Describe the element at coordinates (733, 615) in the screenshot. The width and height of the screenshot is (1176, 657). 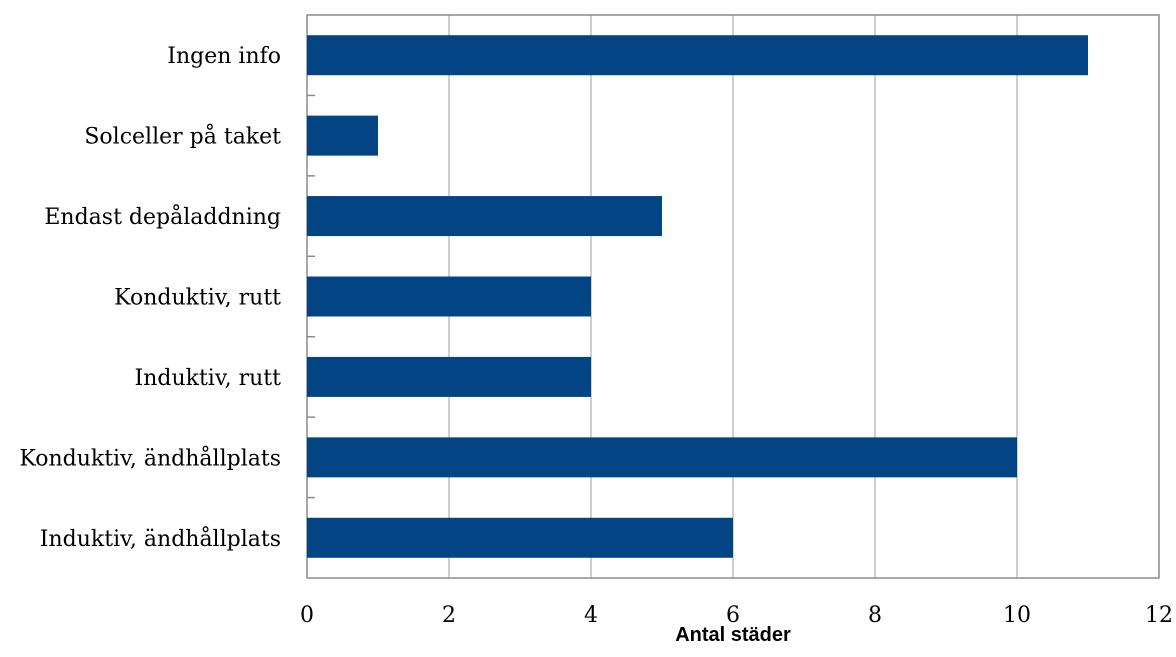
I see `x-tick-label: 6` at that location.